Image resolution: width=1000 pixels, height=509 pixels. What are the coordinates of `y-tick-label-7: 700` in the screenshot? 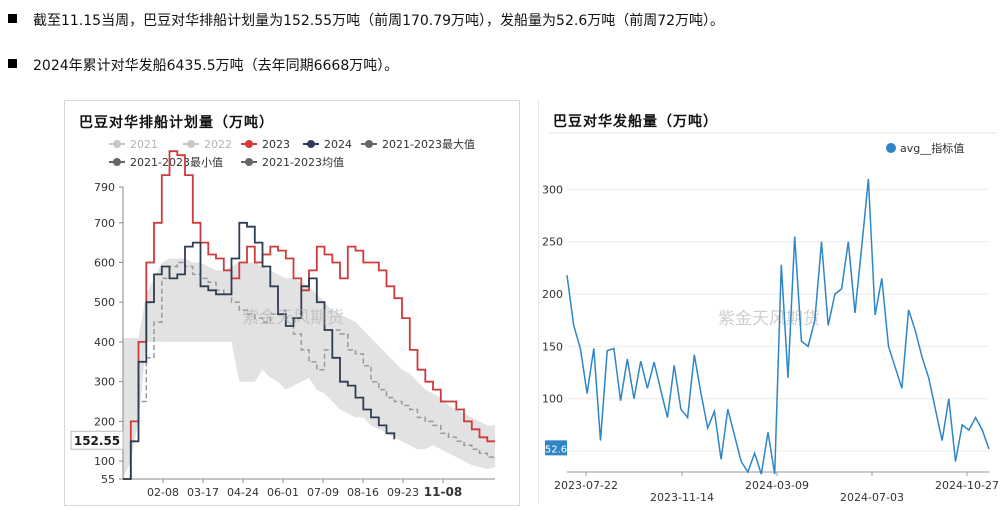 It's located at (104, 223).